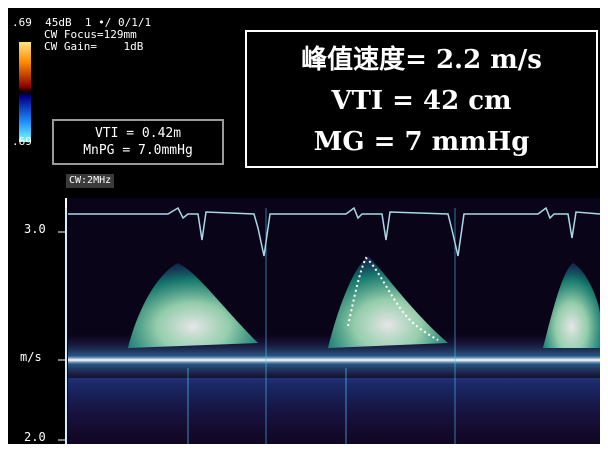 The width and height of the screenshot is (608, 450). Describe the element at coordinates (138, 142) in the screenshot. I see `measurement-box: VTI = 0.42m MnPG = 7.0mmHg` at that location.